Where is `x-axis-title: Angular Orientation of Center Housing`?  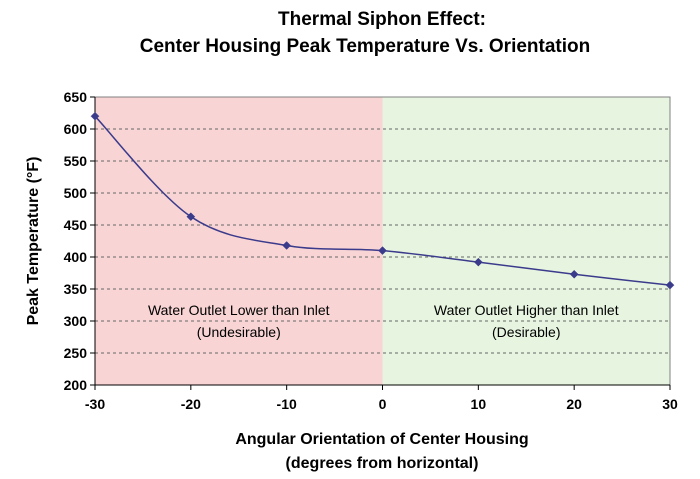
x-axis-title: Angular Orientation of Center Housing is located at coordinates (381, 439).